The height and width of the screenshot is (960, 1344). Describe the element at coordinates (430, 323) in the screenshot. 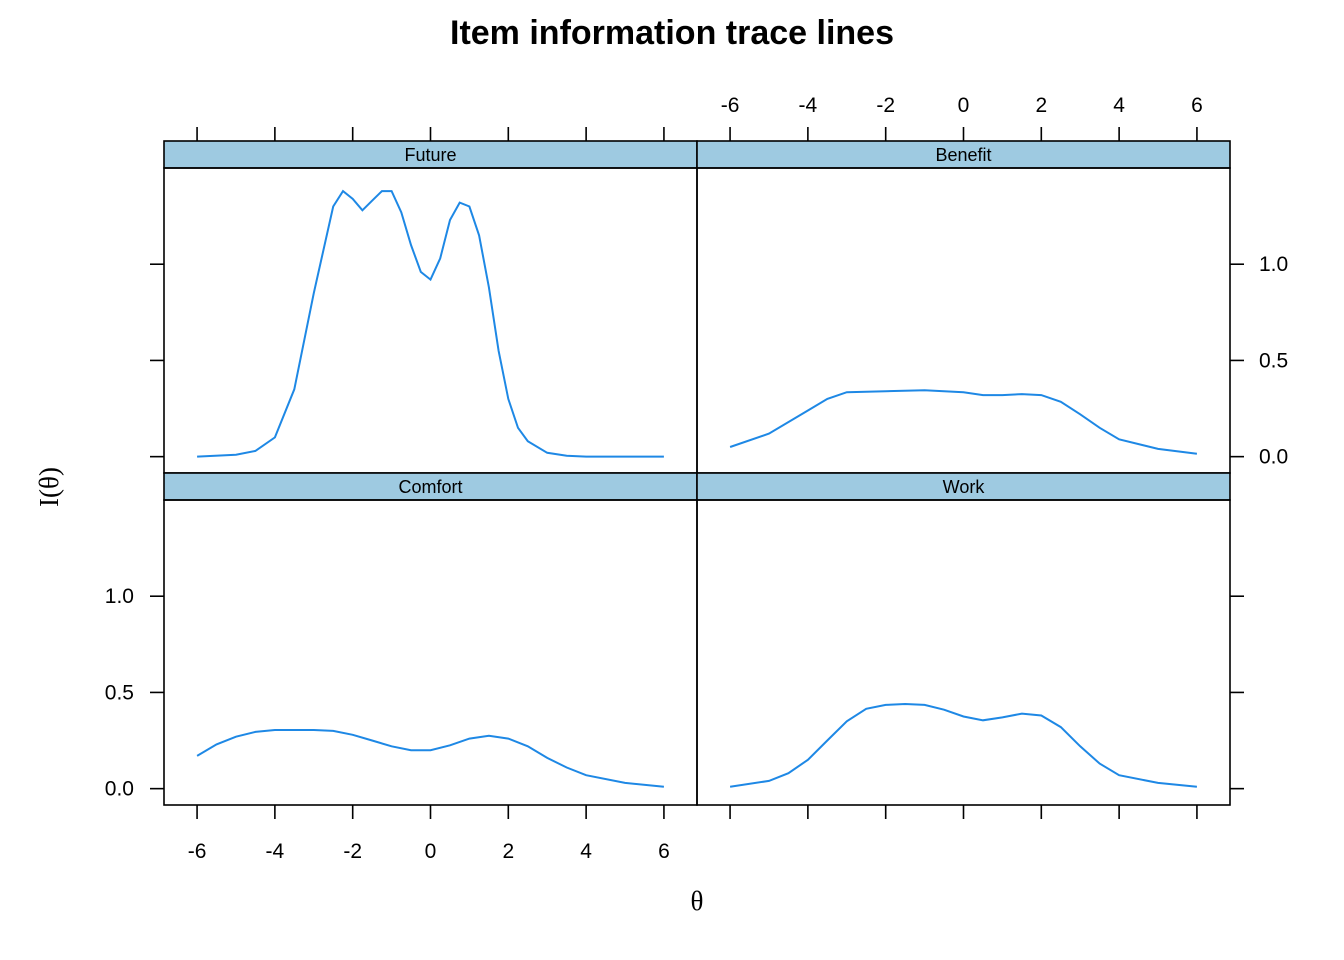

I see `information-curve-future` at that location.